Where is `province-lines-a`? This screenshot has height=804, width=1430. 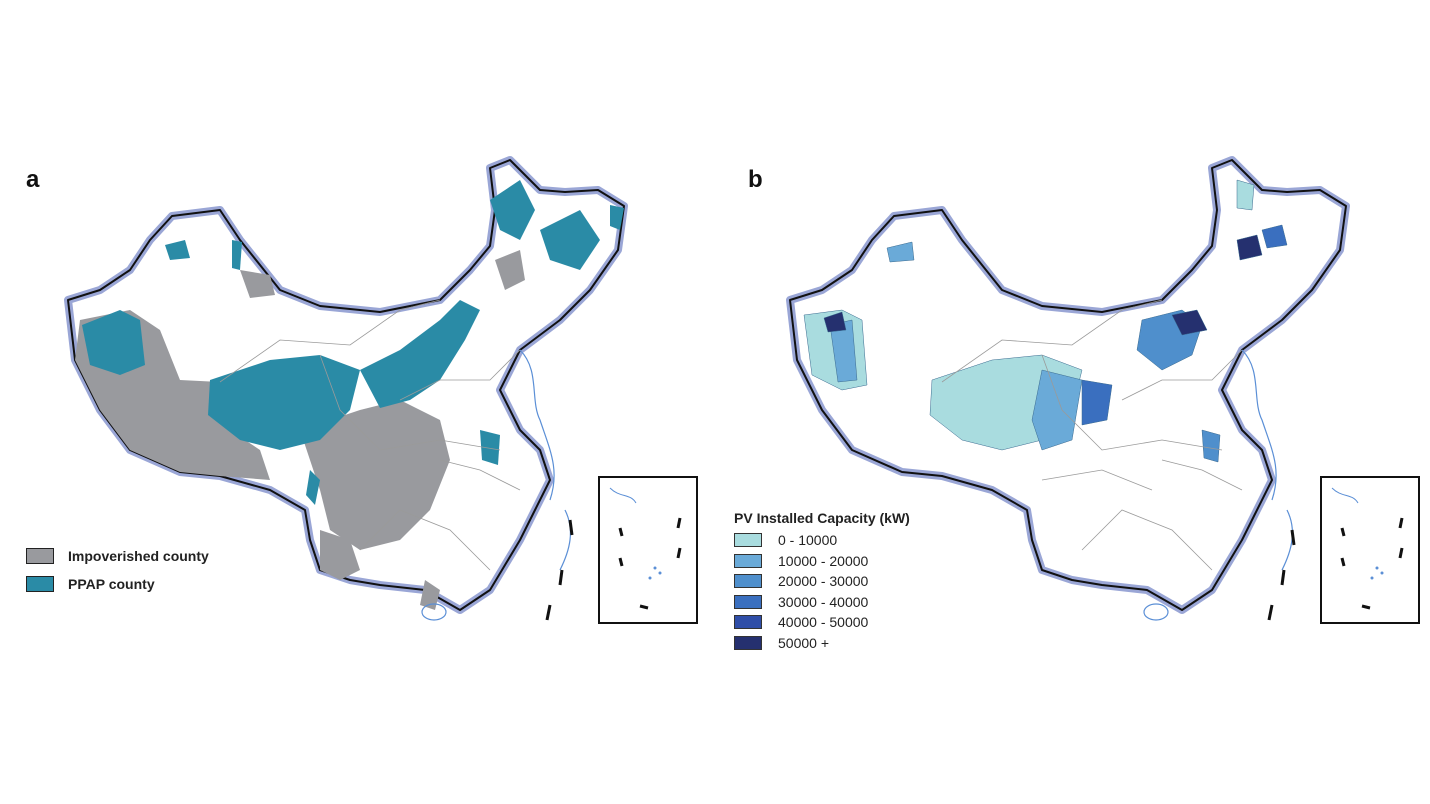
province-lines-a is located at coordinates (370, 435).